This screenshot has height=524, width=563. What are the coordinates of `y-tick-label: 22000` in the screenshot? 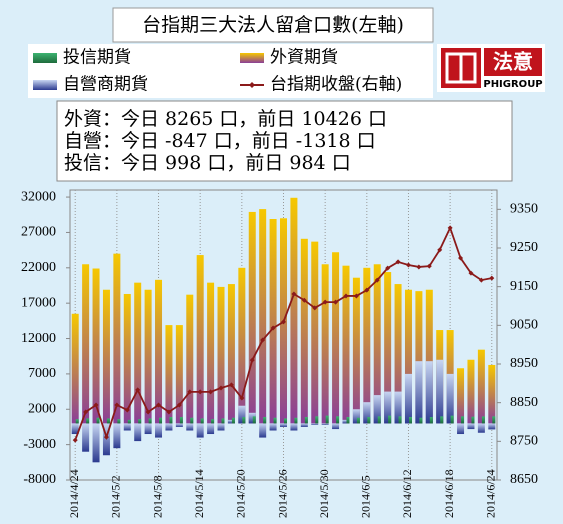 It's located at (38, 267).